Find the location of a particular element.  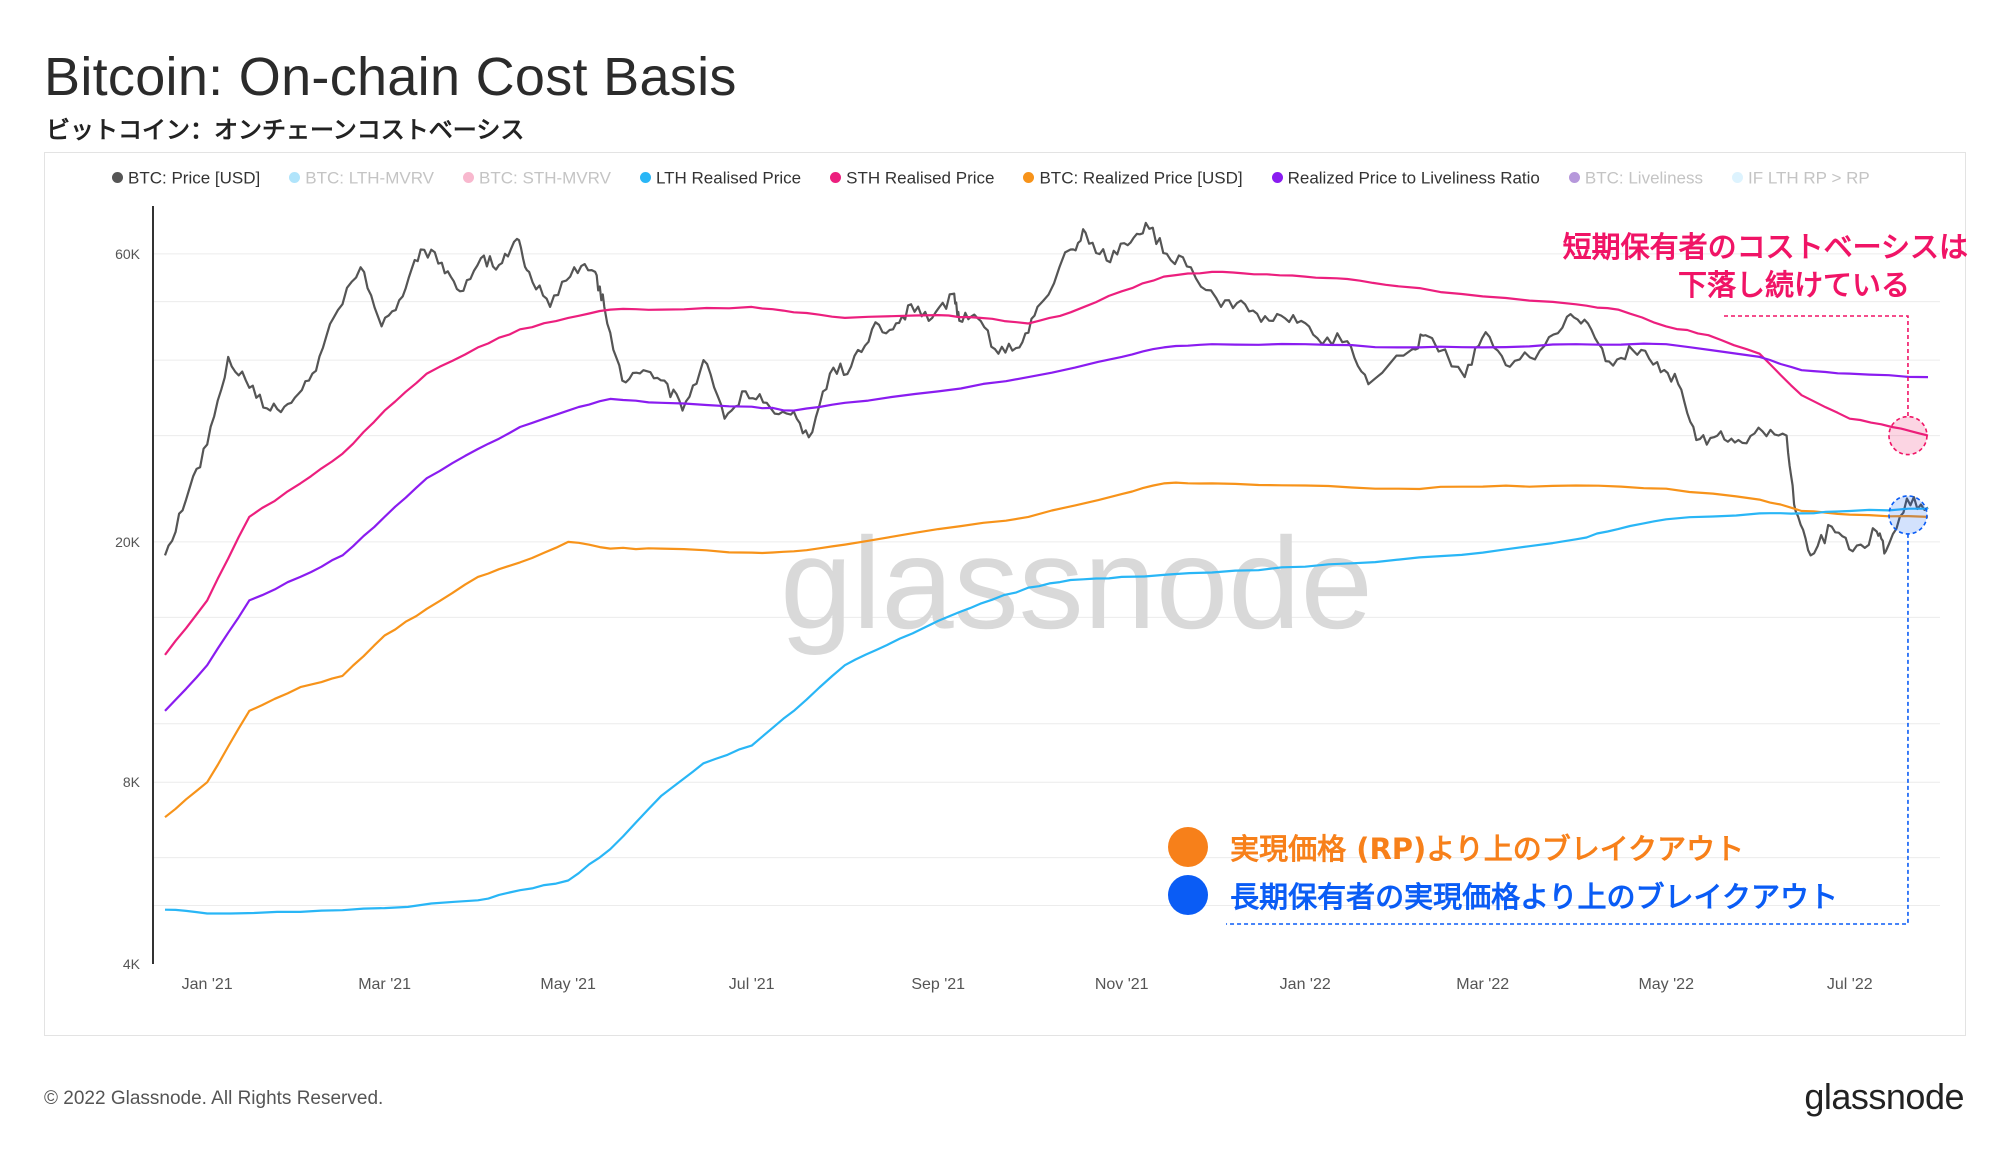

legend-label: LTH Realised Price is located at coordinates (728, 178).